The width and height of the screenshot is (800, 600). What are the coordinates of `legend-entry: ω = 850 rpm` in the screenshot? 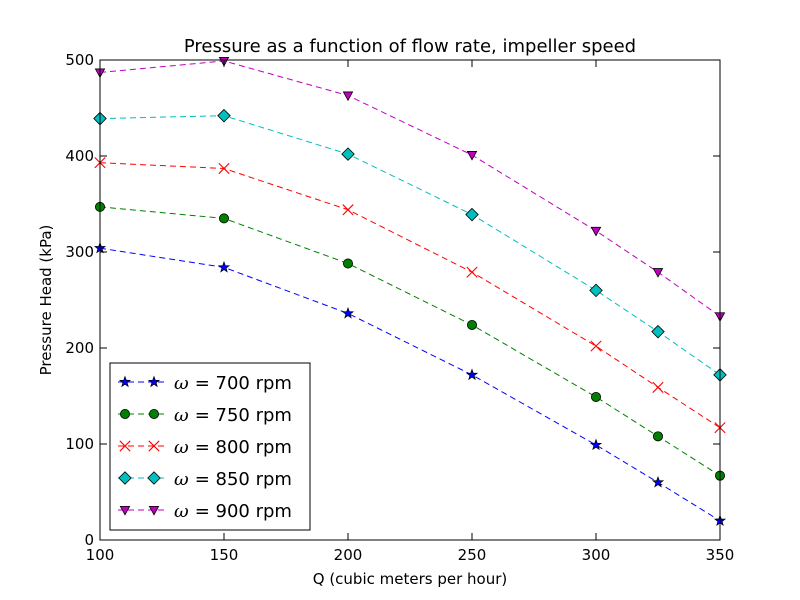 It's located at (205, 479).